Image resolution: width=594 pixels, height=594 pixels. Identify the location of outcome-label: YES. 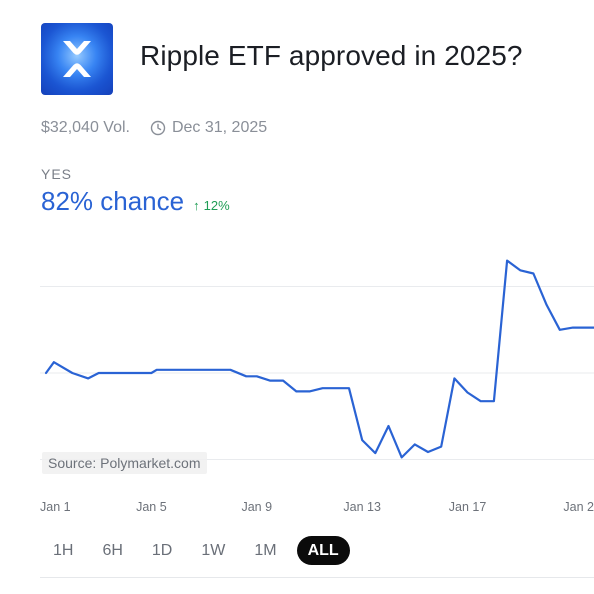
(57, 174).